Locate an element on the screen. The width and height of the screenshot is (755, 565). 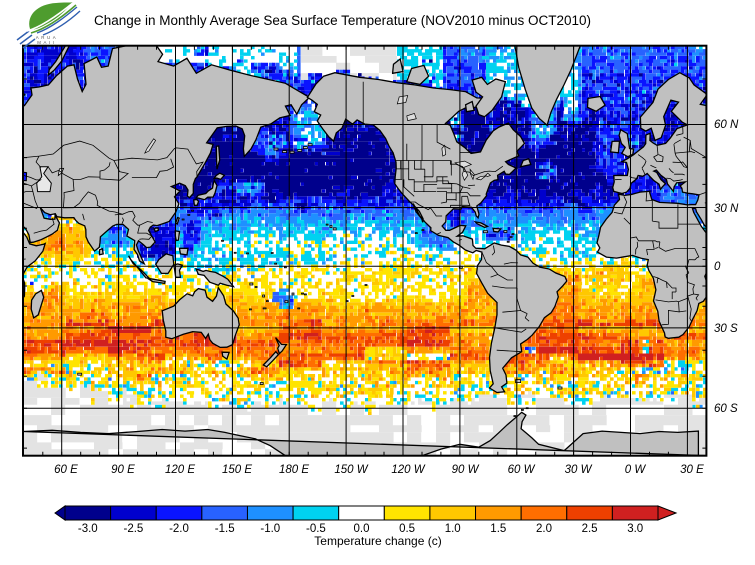
svg-text: 2.0 is located at coordinates (544, 529).